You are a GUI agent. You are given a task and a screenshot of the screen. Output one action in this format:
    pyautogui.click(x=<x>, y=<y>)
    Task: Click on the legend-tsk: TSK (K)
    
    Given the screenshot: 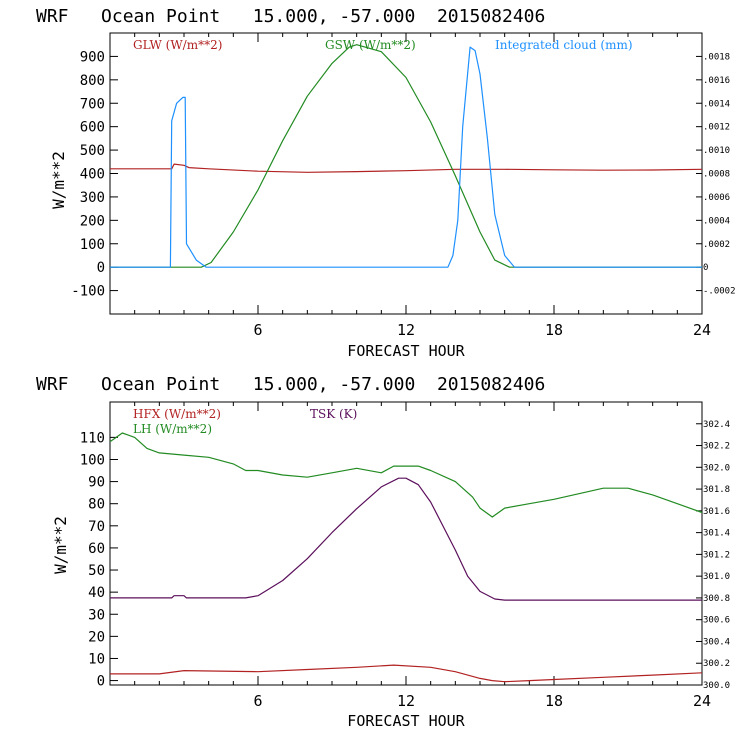 What is the action you would take?
    pyautogui.click(x=333, y=414)
    